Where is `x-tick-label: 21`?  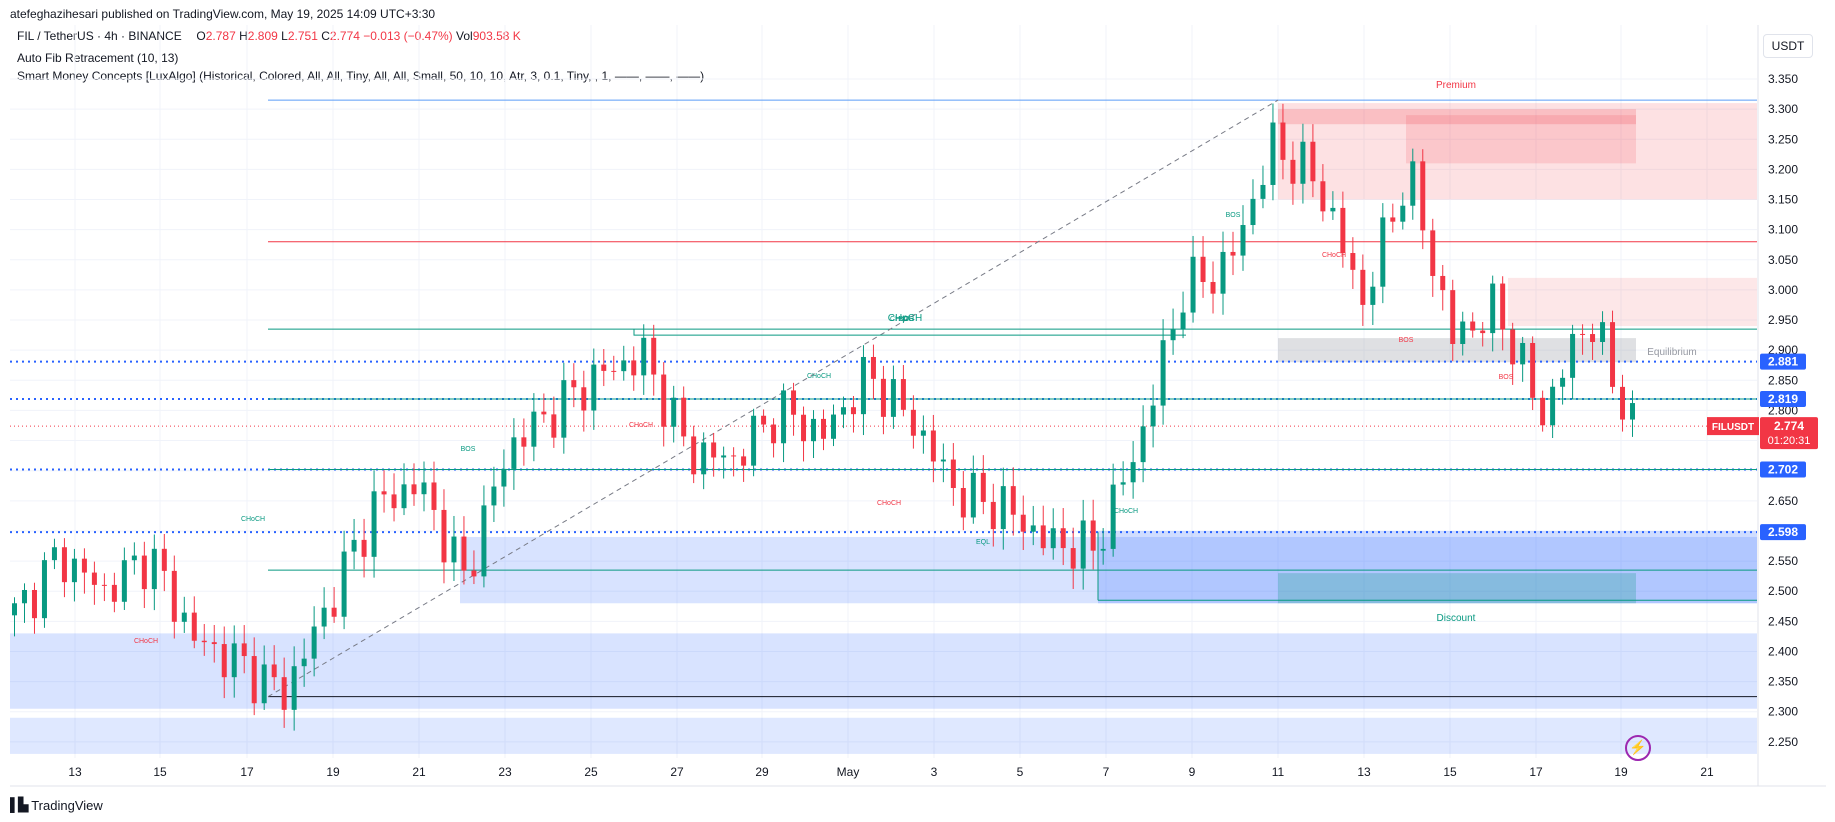 x-tick-label: 21 is located at coordinates (1707, 772).